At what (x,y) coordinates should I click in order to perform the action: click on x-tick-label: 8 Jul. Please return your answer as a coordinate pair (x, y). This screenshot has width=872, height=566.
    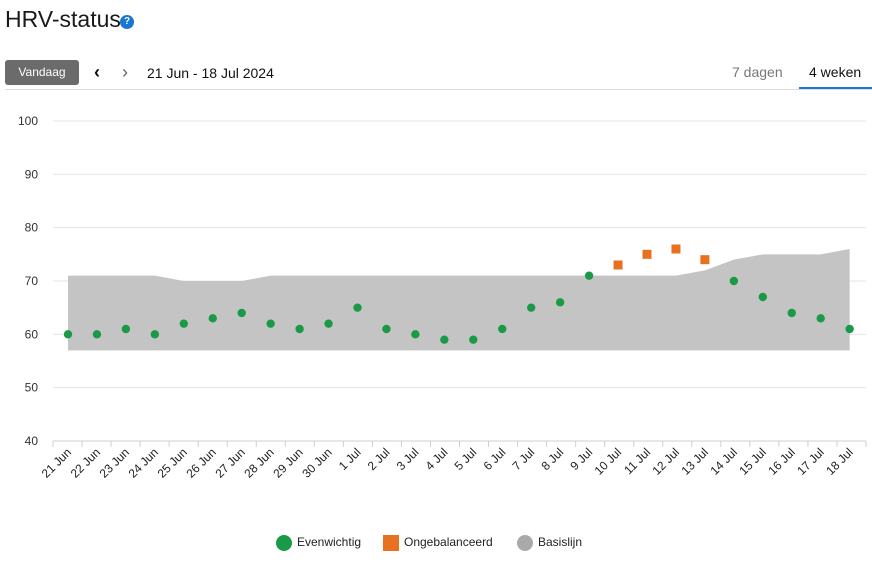
    Looking at the image, I should click on (552, 459).